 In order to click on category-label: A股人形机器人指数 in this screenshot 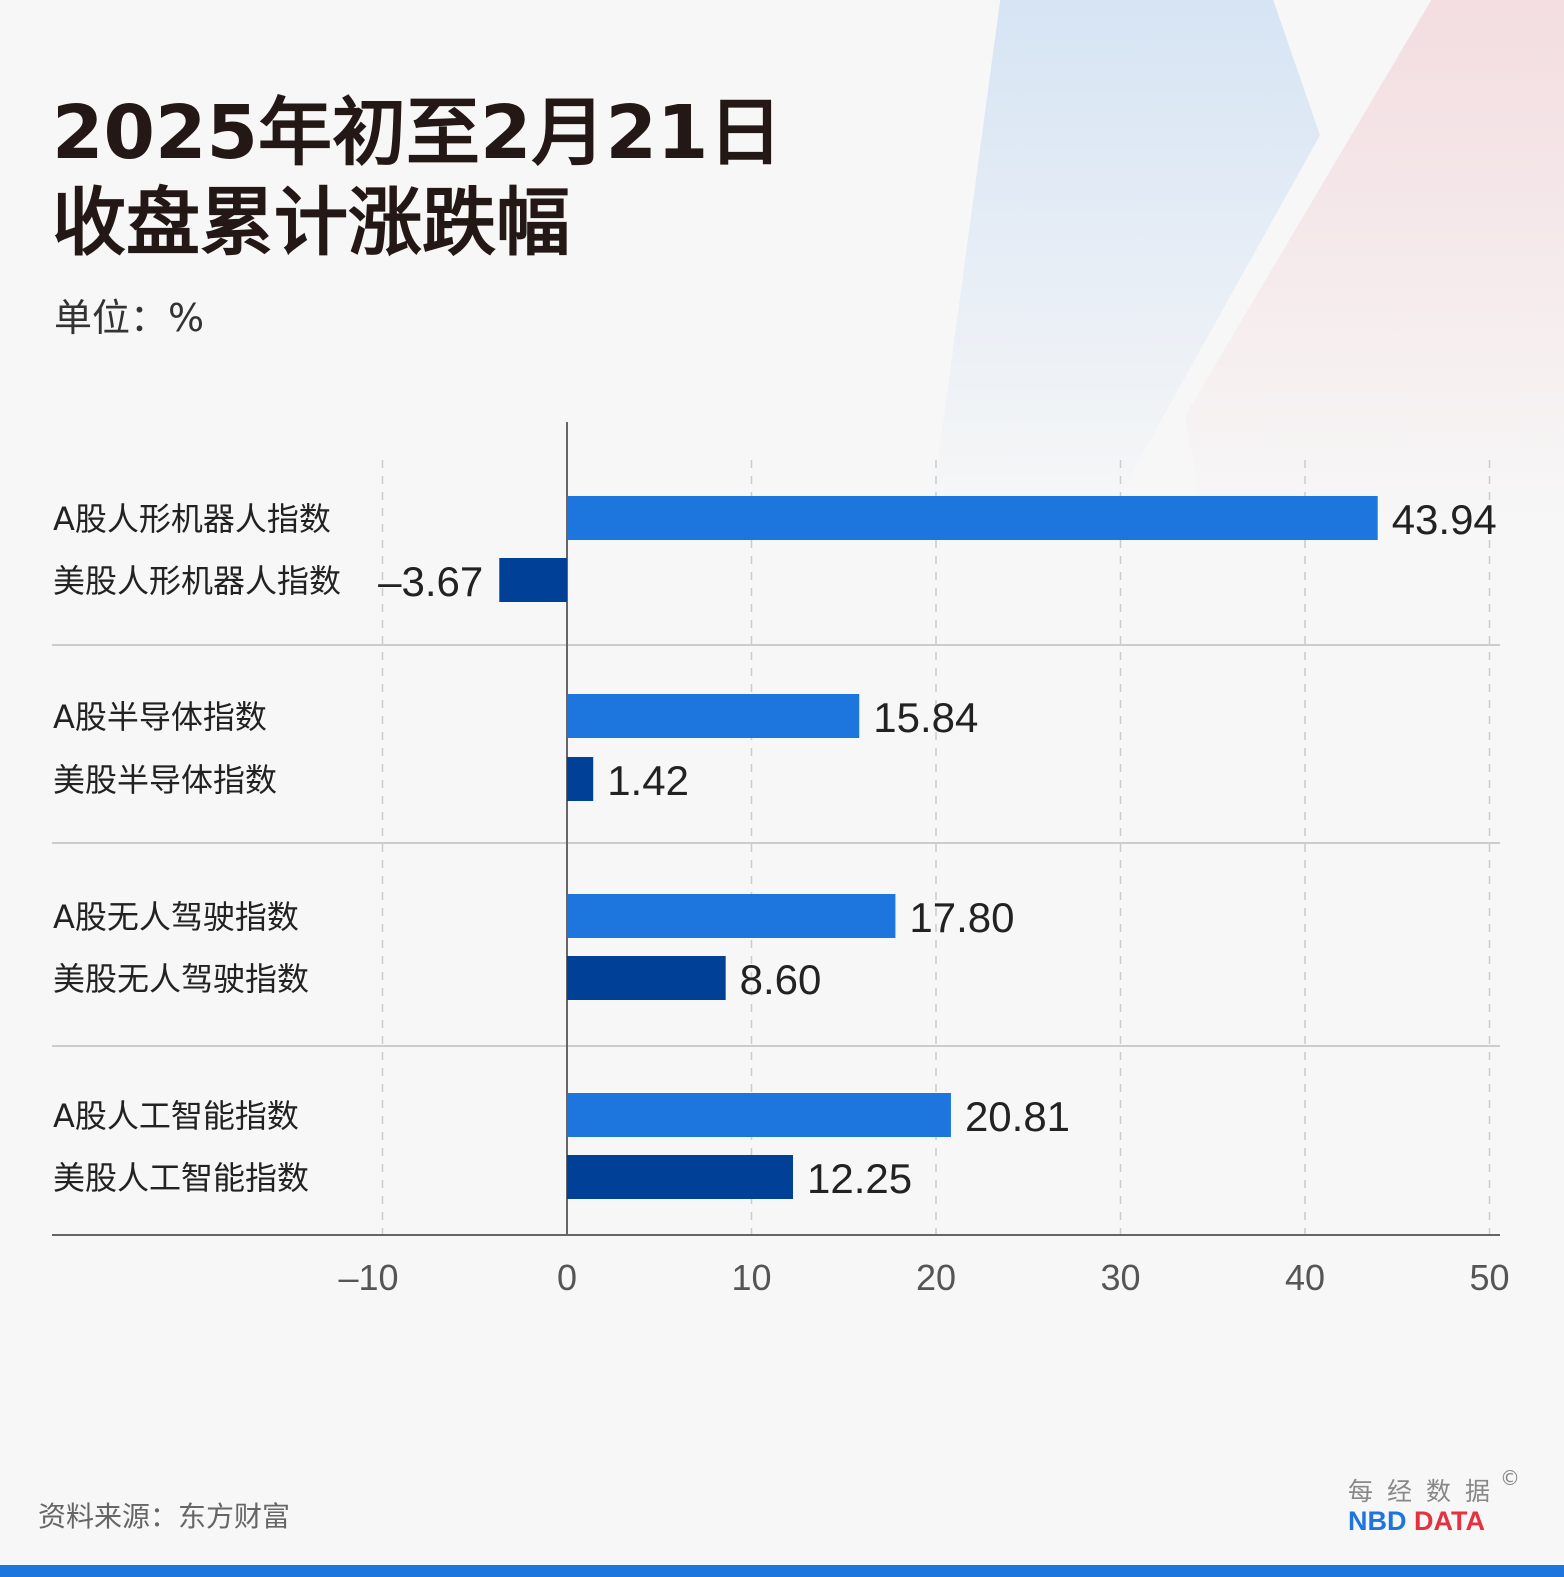, I will do `click(192, 519)`.